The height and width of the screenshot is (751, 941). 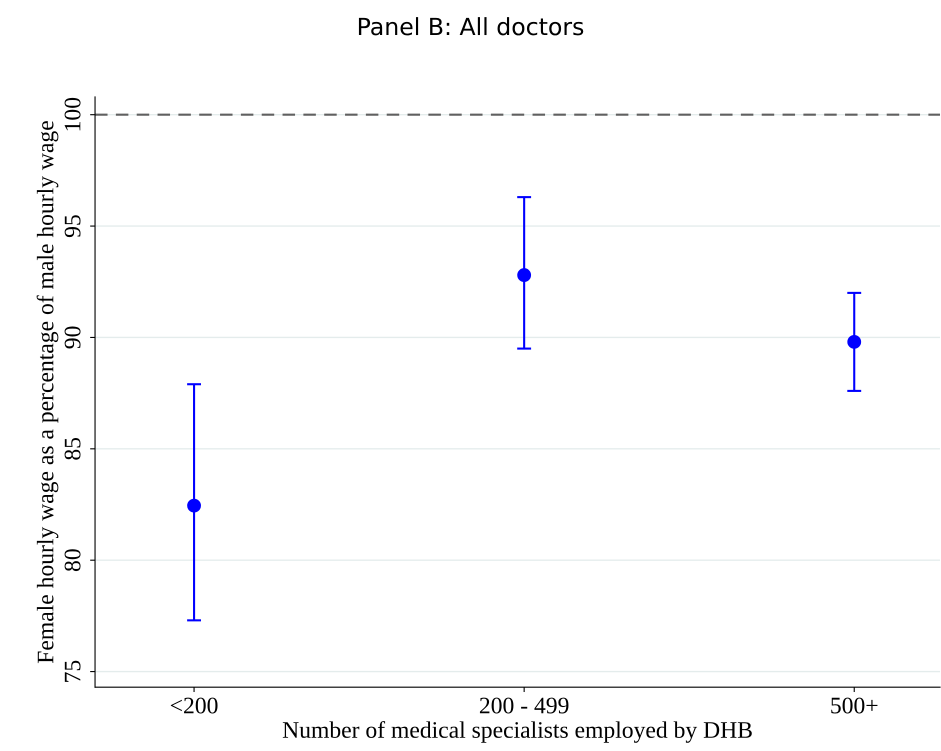 I want to click on y-tick-label: 75, so click(x=72, y=671).